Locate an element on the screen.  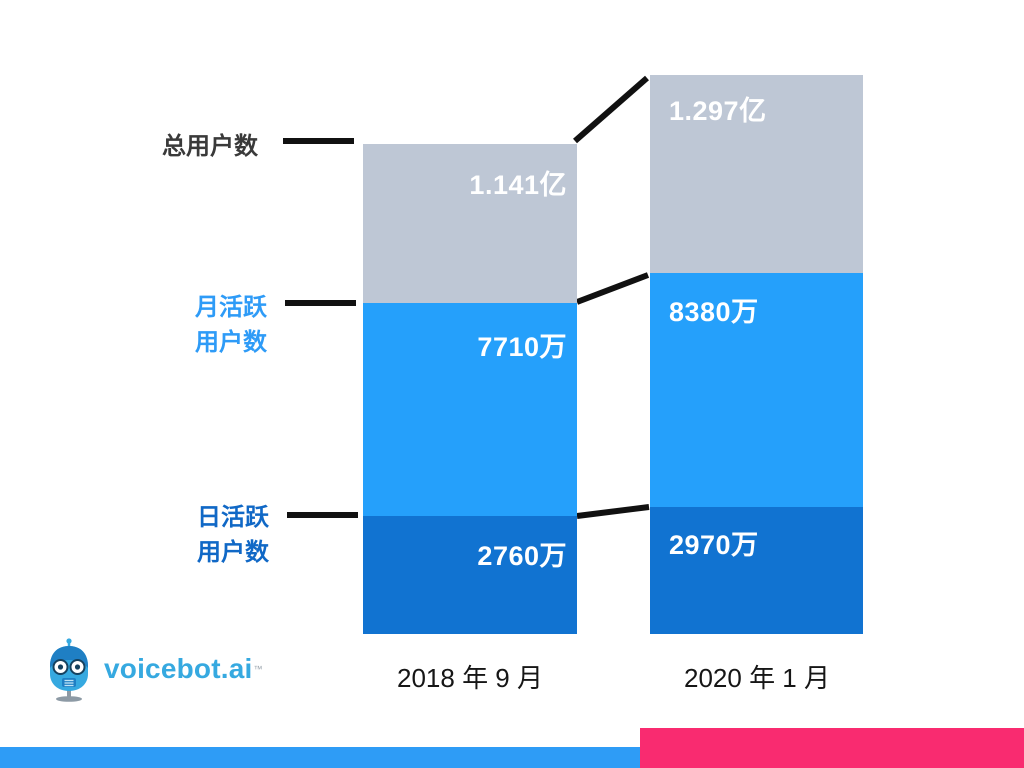
row-label-monthly-line1: 月活跃 is located at coordinates (231, 307).